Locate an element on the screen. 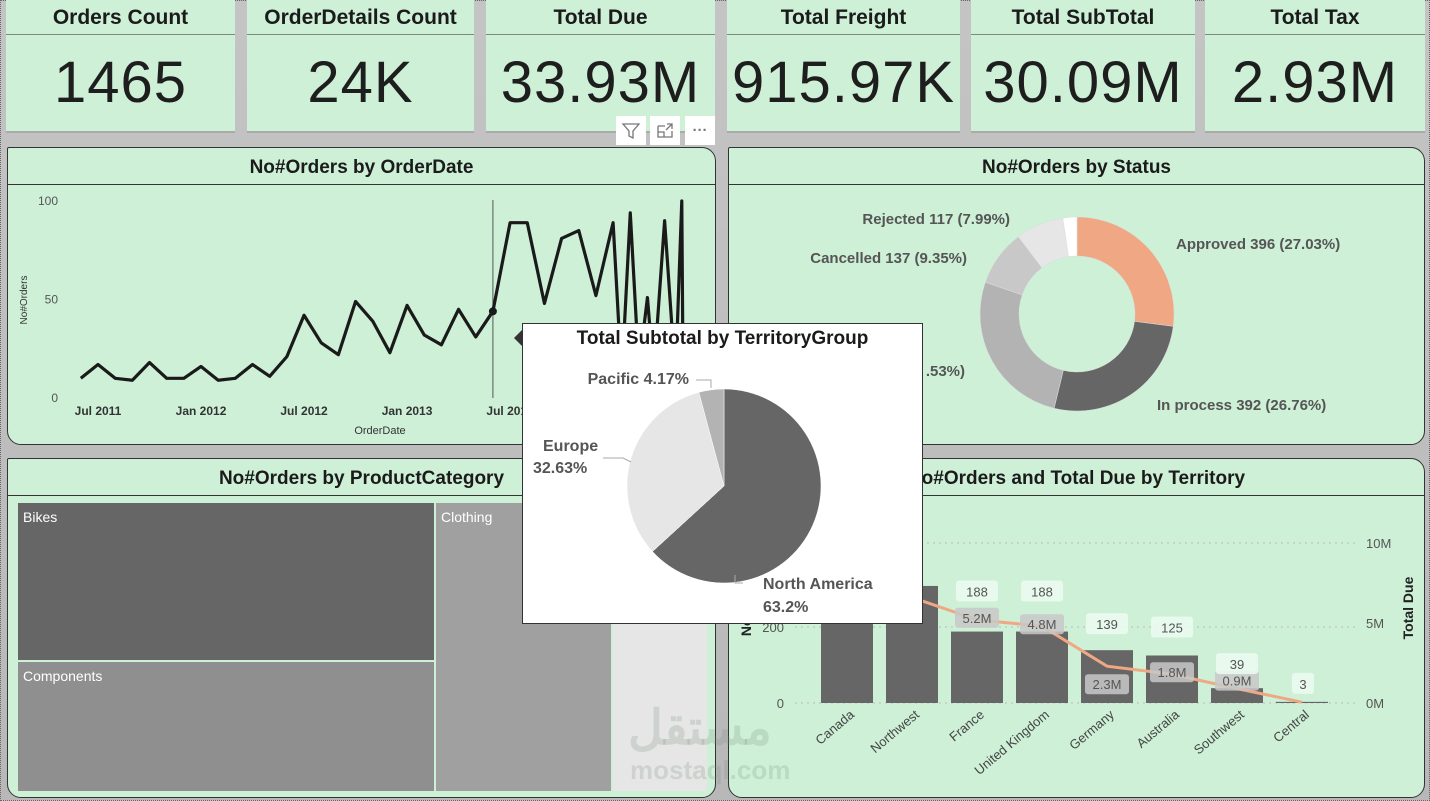 The image size is (1430, 801). x-tick-label: Jan 2012 is located at coordinates (201, 411).